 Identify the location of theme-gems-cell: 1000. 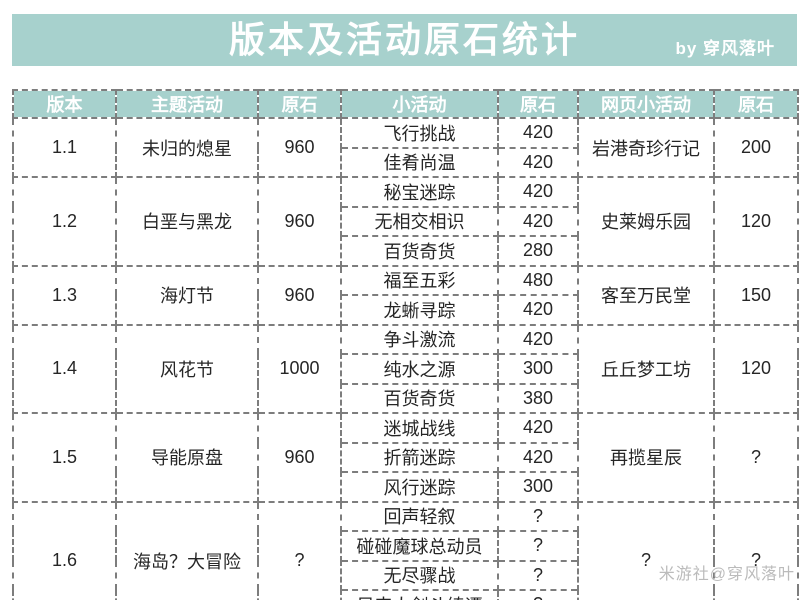
(299, 368).